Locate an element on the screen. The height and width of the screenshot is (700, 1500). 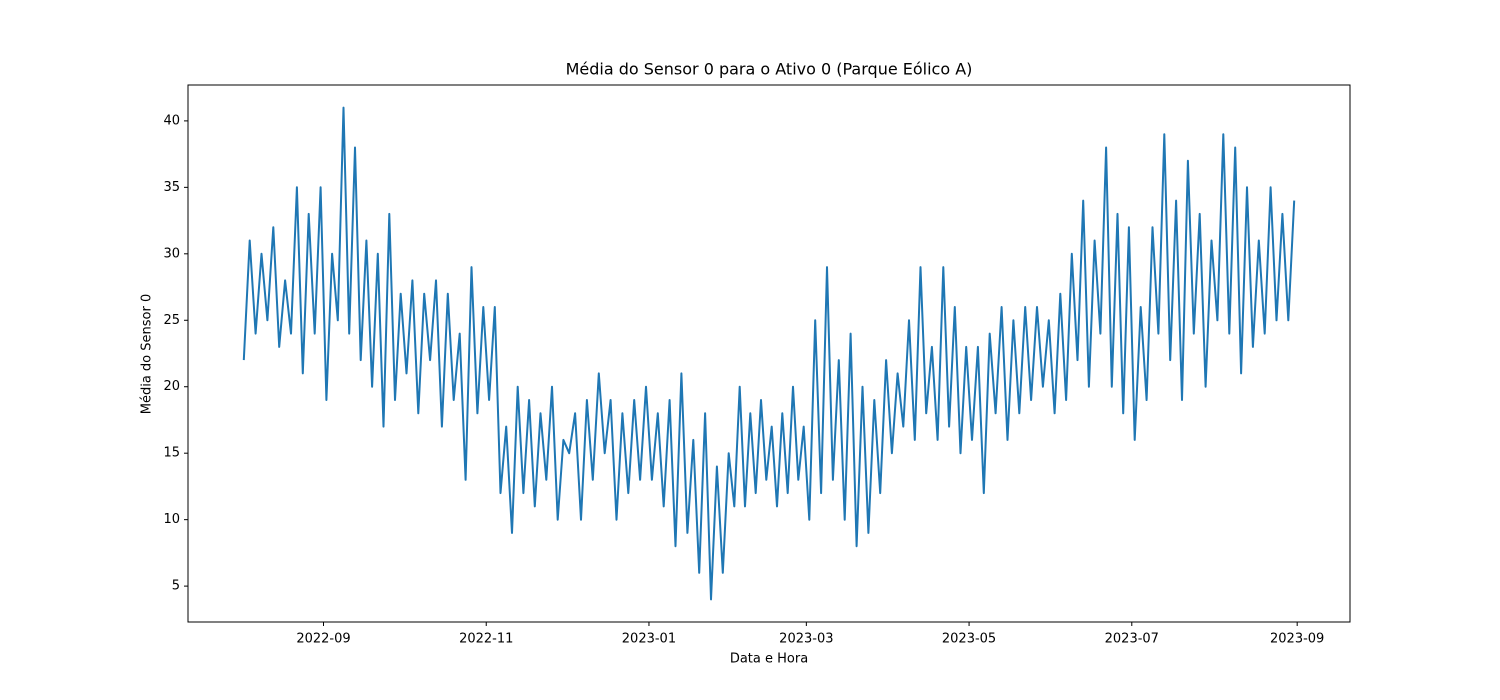
x-tick-label: 2023-07 is located at coordinates (1132, 639).